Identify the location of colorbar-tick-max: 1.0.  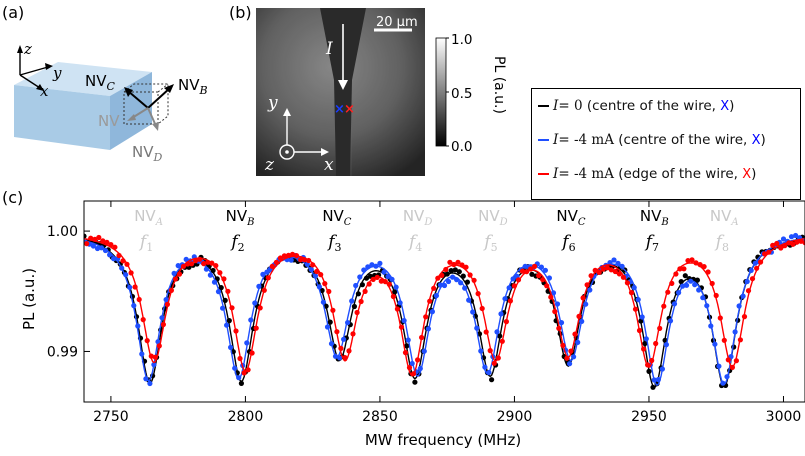
(461, 40).